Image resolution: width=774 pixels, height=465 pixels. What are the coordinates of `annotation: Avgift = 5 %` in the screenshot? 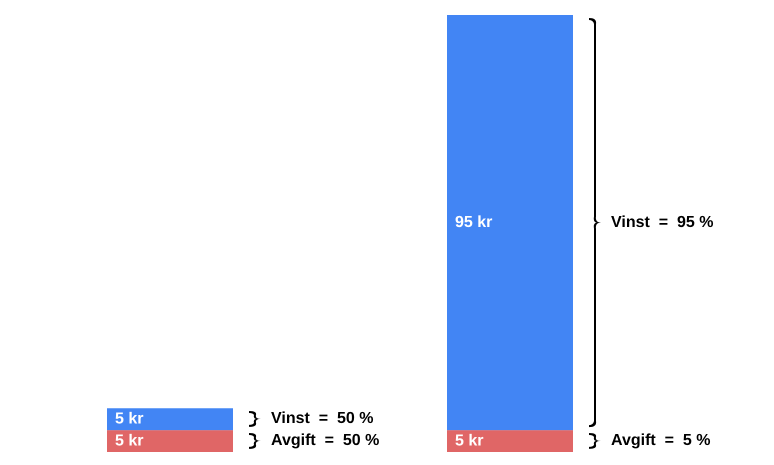 It's located at (660, 441).